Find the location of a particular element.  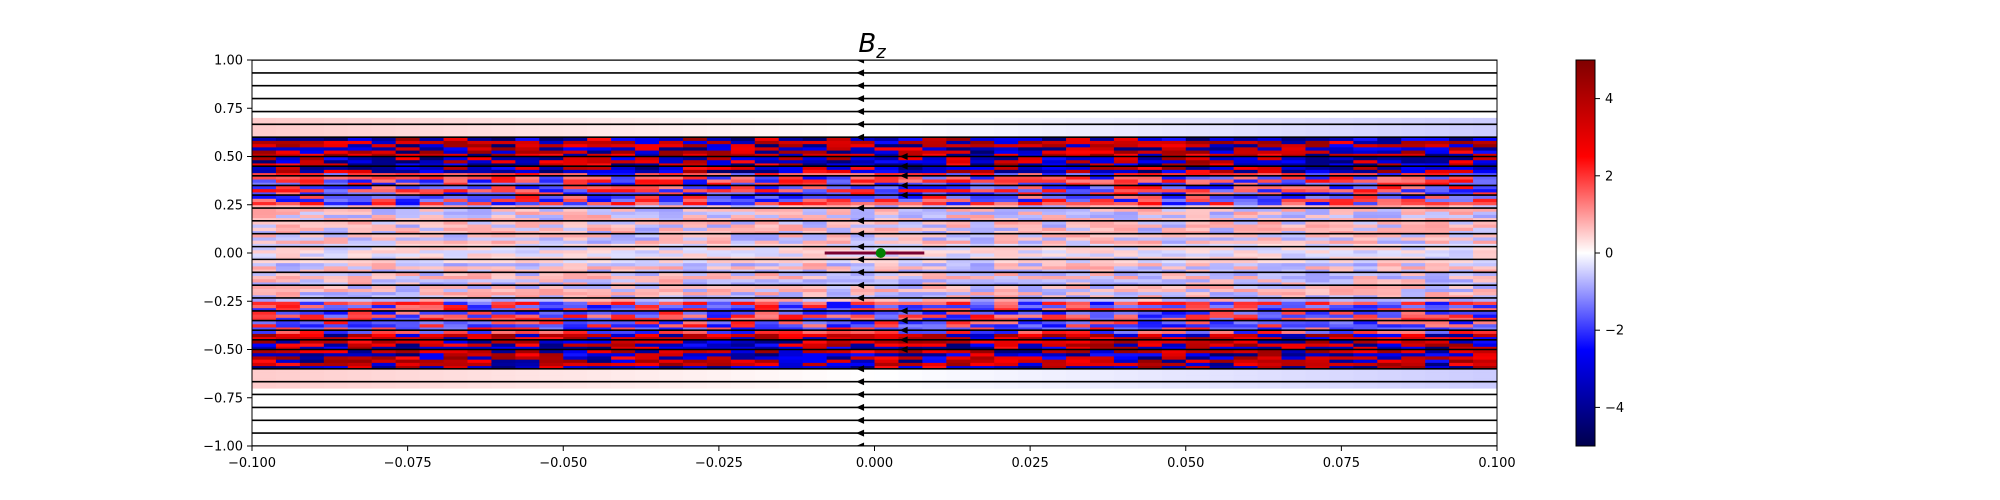

colorbar-tick-label: −4 is located at coordinates (1614, 408).